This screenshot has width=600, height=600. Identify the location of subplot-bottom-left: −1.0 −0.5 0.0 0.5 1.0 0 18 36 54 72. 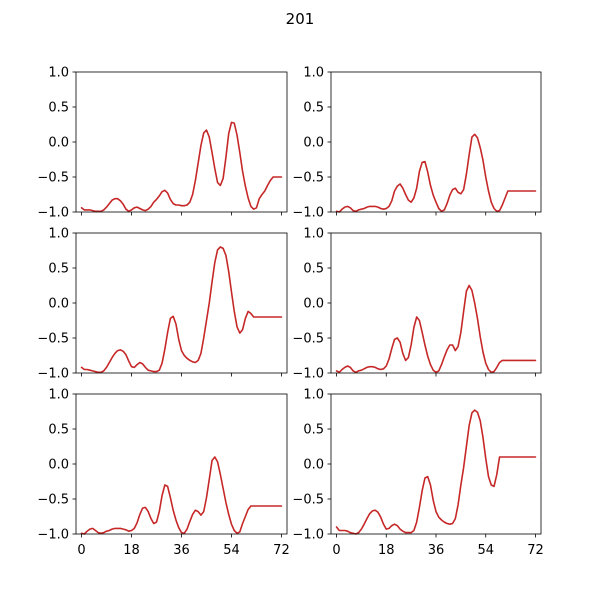
(163, 473).